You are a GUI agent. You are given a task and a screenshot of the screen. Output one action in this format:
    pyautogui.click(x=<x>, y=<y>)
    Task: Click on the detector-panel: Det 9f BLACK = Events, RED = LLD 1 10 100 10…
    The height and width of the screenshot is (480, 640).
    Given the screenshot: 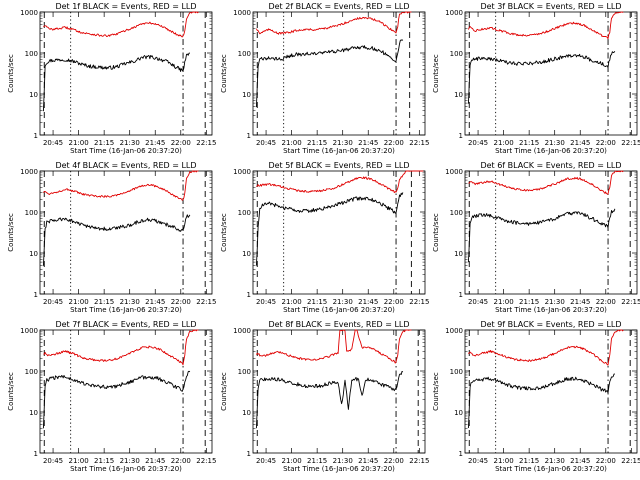 What is the action you would take?
    pyautogui.click(x=536, y=396)
    